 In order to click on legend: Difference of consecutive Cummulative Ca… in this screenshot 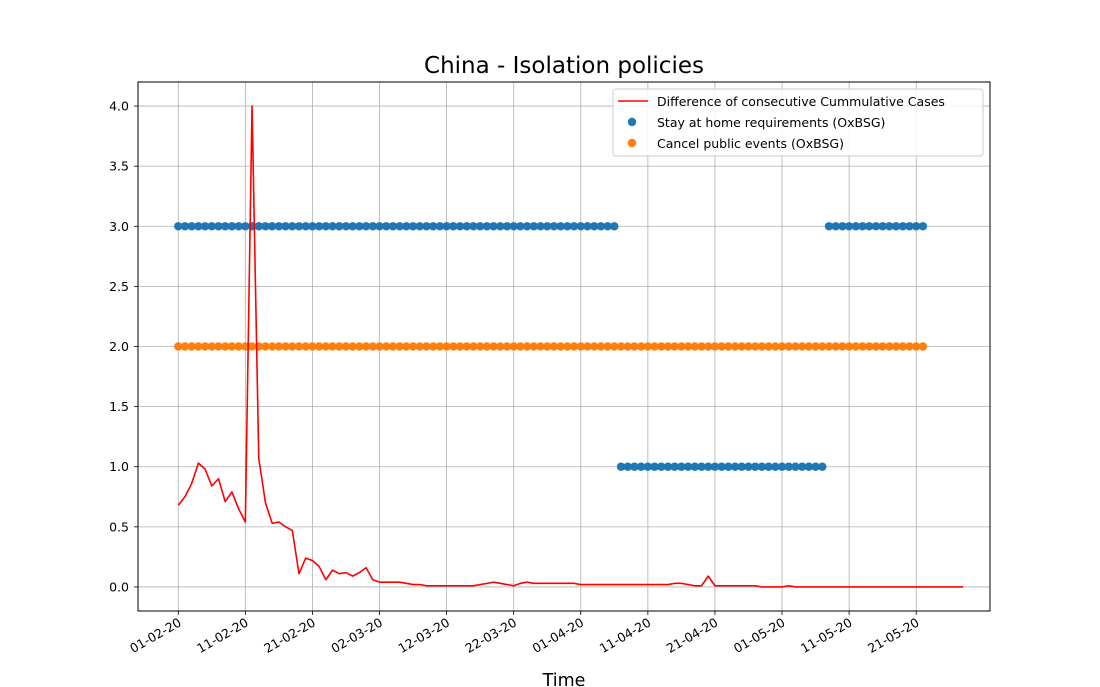, I will do `click(798, 122)`.